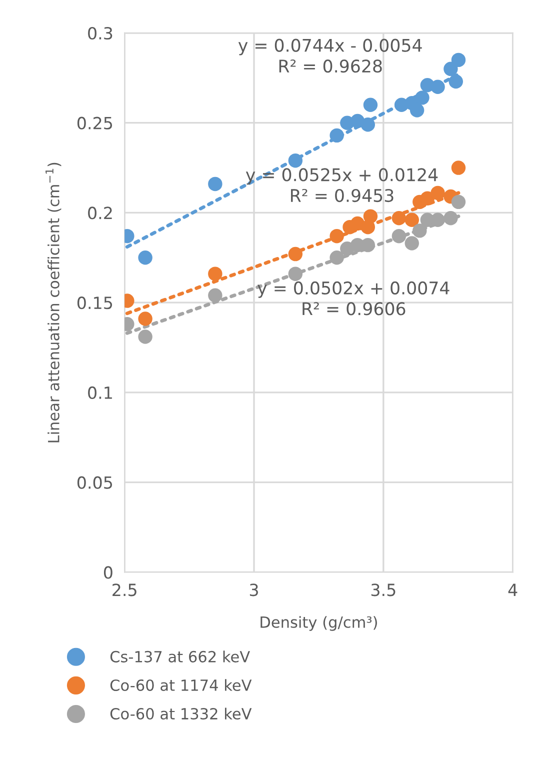 The height and width of the screenshot is (767, 537). Describe the element at coordinates (94, 482) in the screenshot. I see `y-tick-label: 0.05` at that location.